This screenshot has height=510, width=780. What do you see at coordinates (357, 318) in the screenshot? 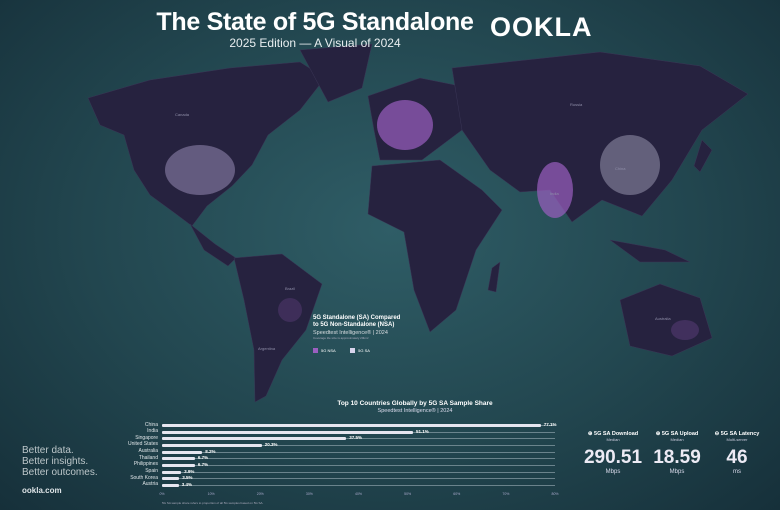
I see `legend-title-1: 5G Standalone (SA) Compared` at bounding box center [357, 318].